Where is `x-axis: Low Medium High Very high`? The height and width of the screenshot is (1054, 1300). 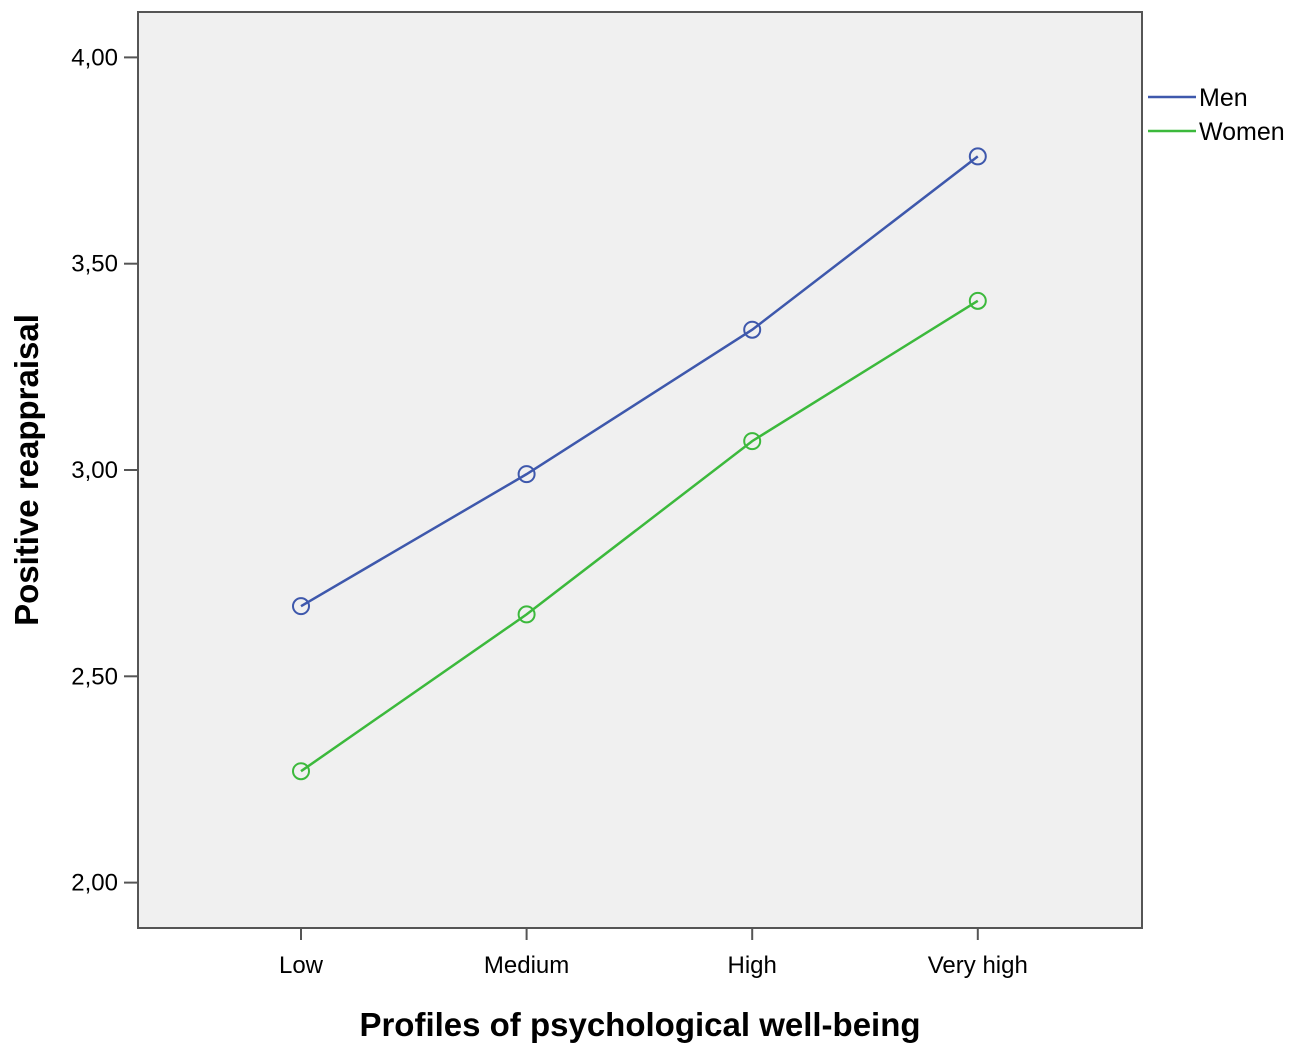
x-axis: Low Medium High Very high is located at coordinates (653, 953).